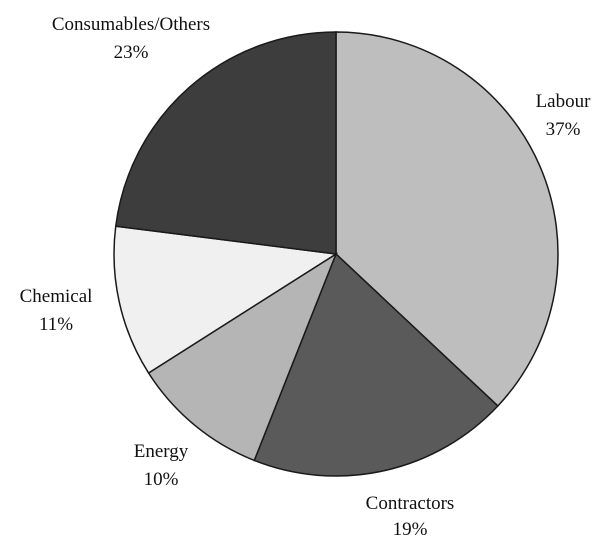 This screenshot has height=540, width=600. Describe the element at coordinates (226, 299) in the screenshot. I see `pie-slice-chemical` at that location.